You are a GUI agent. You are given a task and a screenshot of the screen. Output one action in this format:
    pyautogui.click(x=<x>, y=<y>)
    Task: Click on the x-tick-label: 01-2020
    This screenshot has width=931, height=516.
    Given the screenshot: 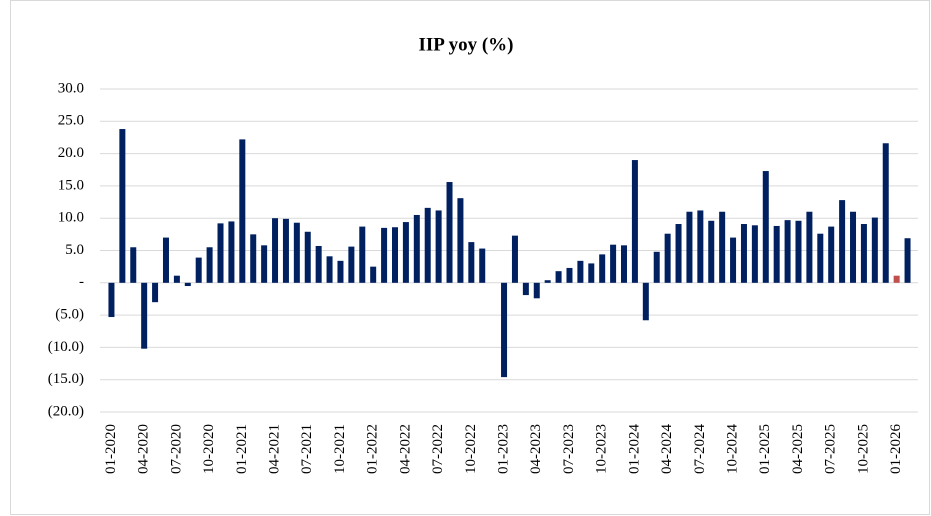 What is the action you would take?
    pyautogui.click(x=111, y=449)
    